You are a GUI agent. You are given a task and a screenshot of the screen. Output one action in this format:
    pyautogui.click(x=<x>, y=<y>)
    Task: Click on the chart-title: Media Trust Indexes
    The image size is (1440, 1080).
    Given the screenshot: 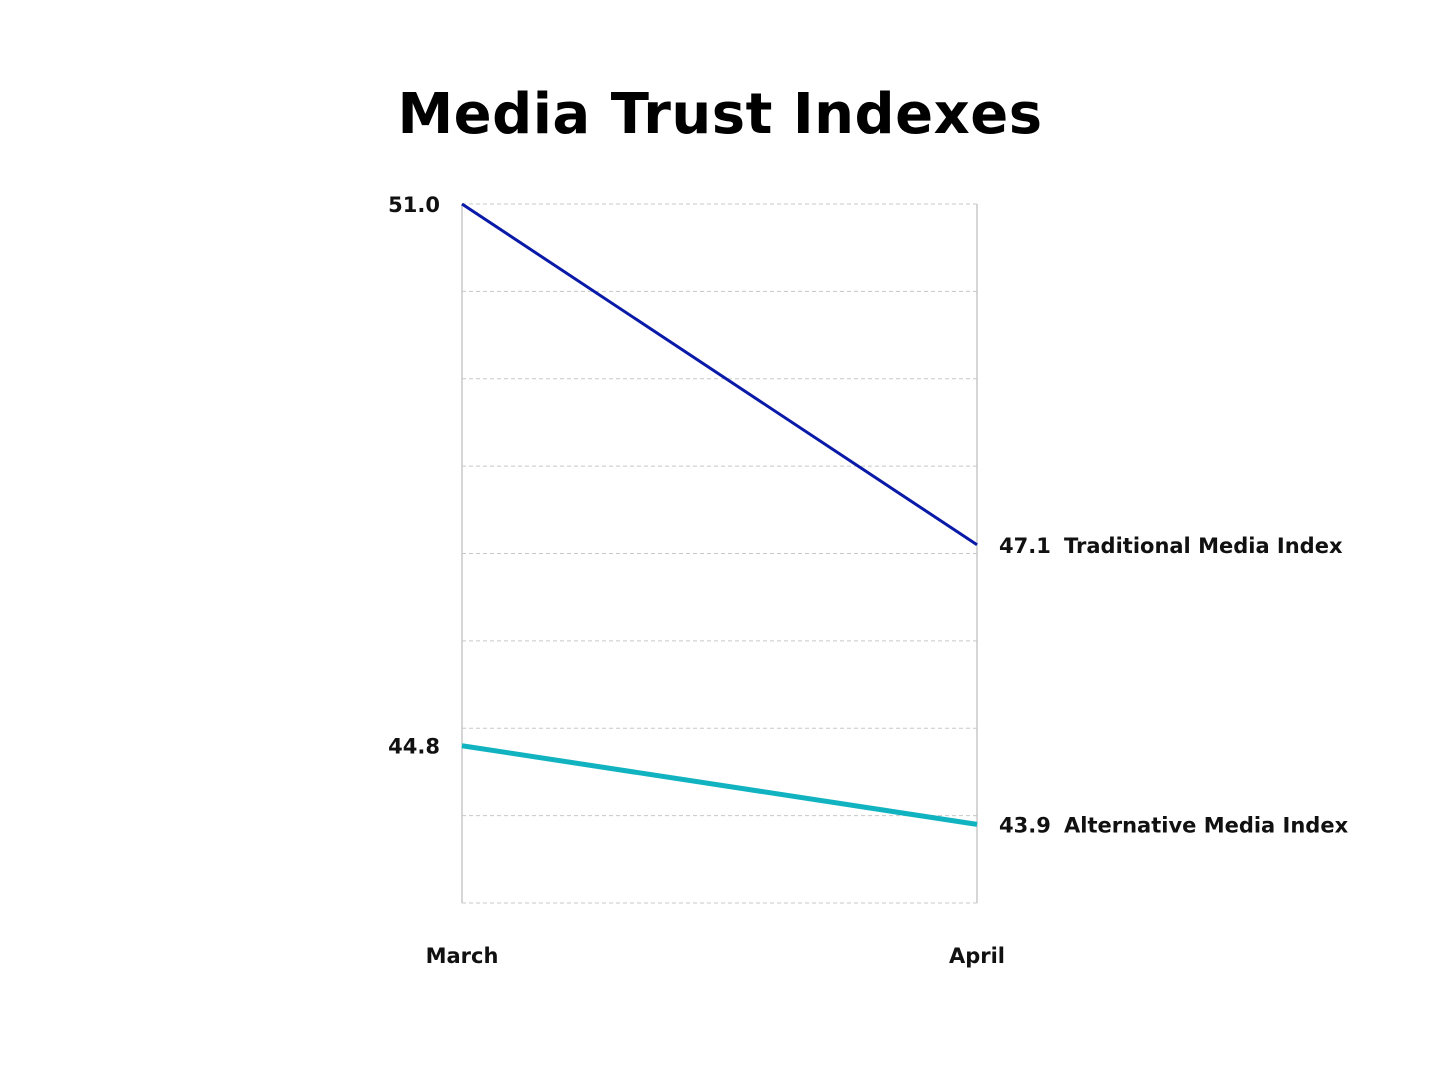 What is the action you would take?
    pyautogui.click(x=720, y=114)
    